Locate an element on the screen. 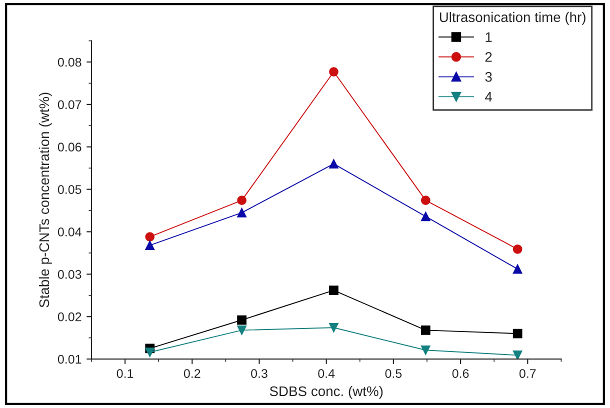 Image resolution: width=610 pixels, height=408 pixels. y-tick-label: 0.05 is located at coordinates (70, 189).